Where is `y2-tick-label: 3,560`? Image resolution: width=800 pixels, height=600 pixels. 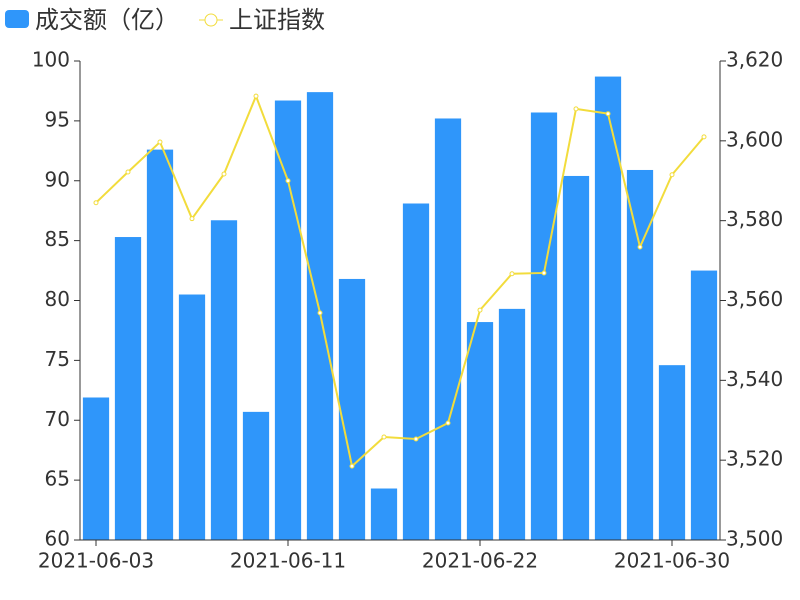 y2-tick-label: 3,560 is located at coordinates (754, 299).